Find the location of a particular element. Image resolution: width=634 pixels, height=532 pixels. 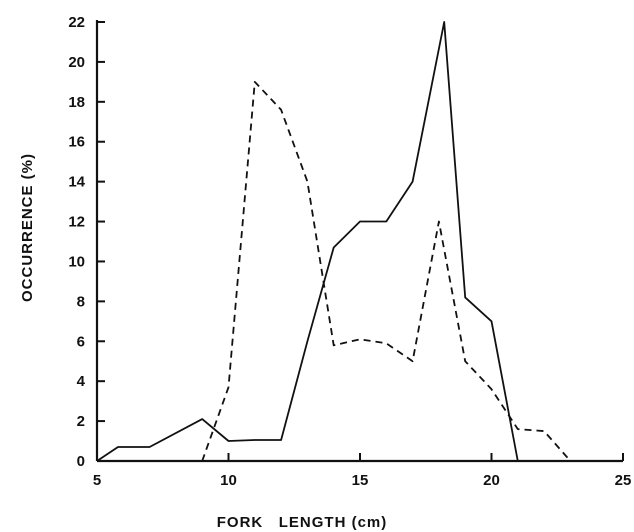

x-axis-title: FORK LENGTH (cm) is located at coordinates (302, 522).